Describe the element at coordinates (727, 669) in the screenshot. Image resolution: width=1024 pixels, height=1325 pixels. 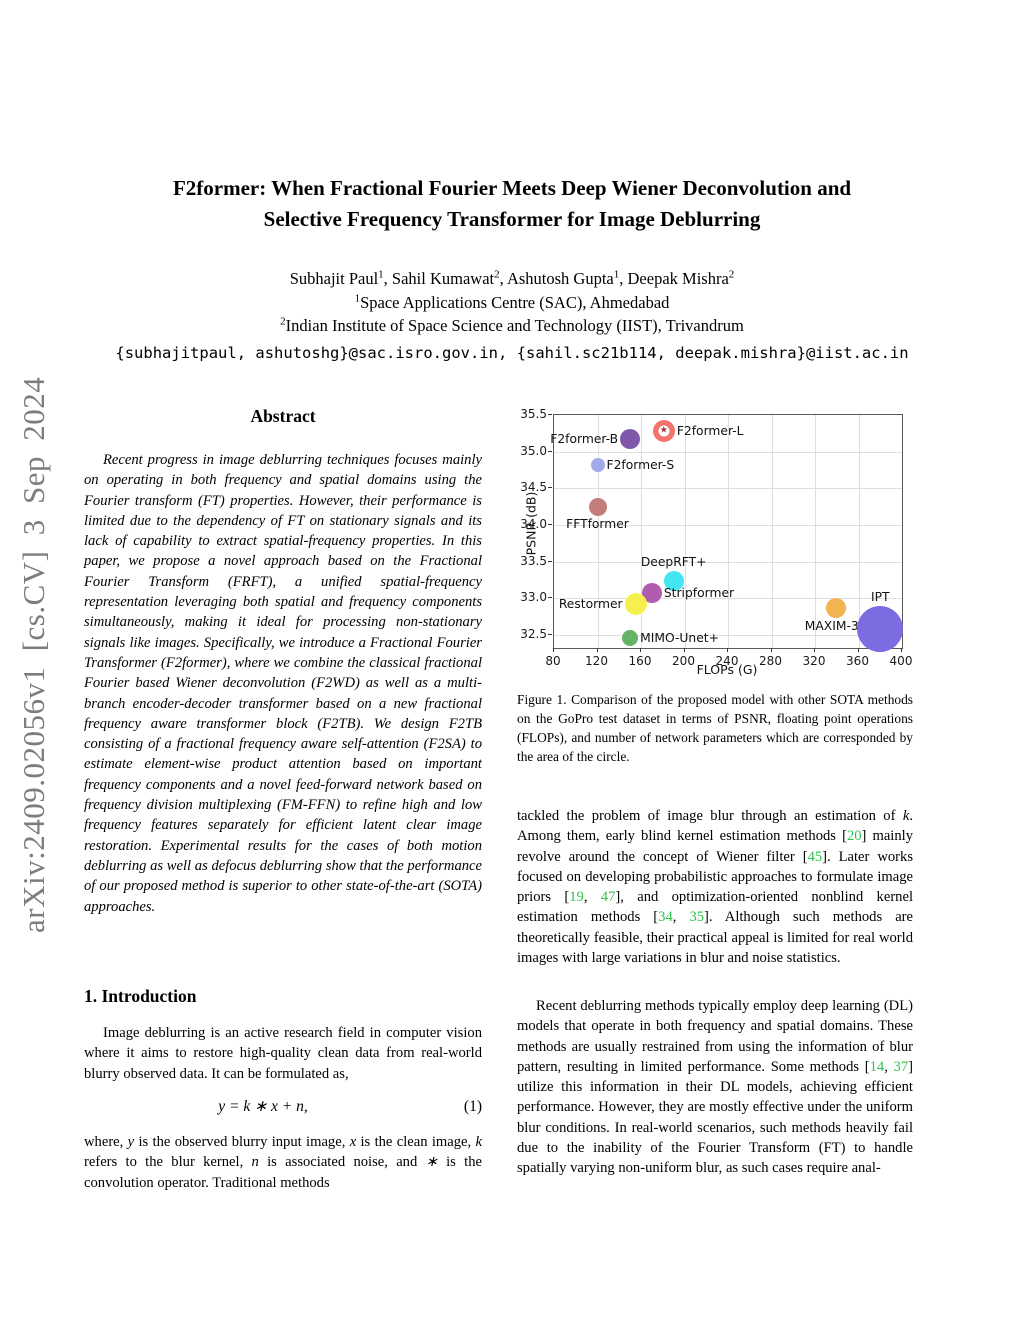
I see `x-axis-label: FLOPs (G)` at that location.